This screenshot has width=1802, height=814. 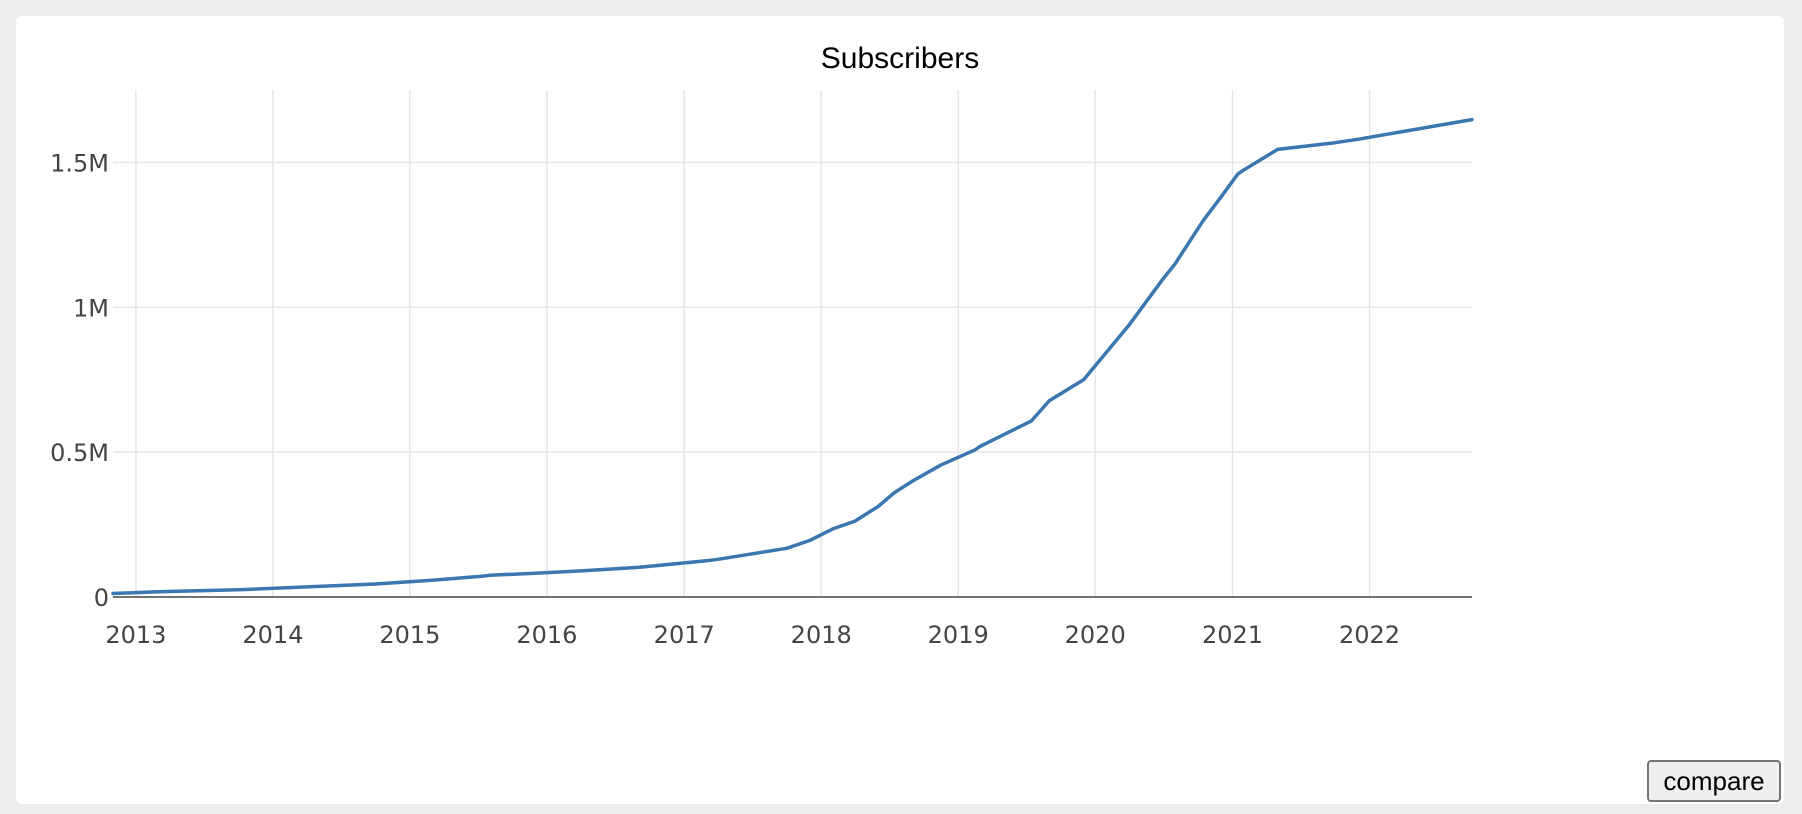 What do you see at coordinates (958, 635) in the screenshot?
I see `x-tick-label: 2019` at bounding box center [958, 635].